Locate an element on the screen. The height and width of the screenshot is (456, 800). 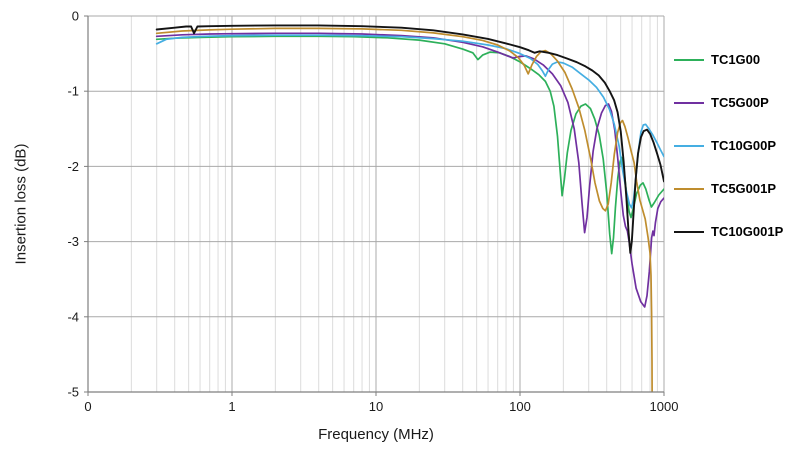
y-tick-label: -3 is located at coordinates (73, 241).